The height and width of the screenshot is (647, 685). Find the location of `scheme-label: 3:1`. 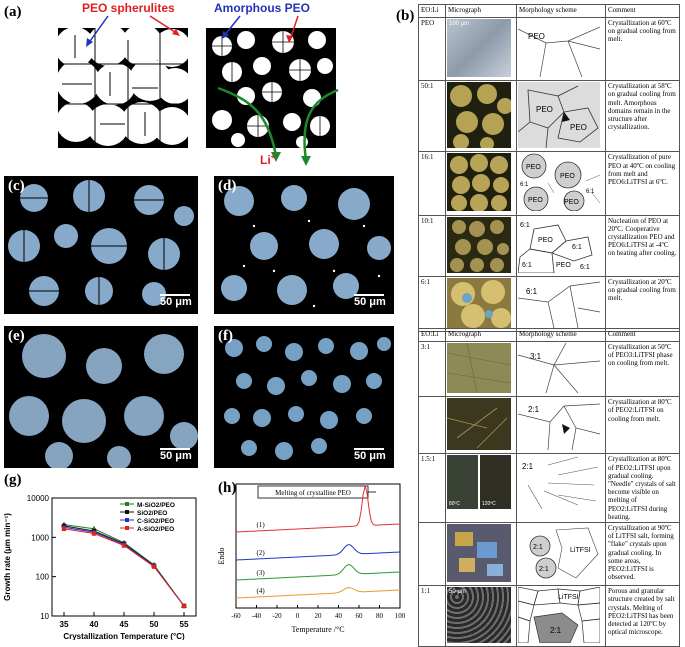

scheme-label: 3:1 is located at coordinates (536, 356).